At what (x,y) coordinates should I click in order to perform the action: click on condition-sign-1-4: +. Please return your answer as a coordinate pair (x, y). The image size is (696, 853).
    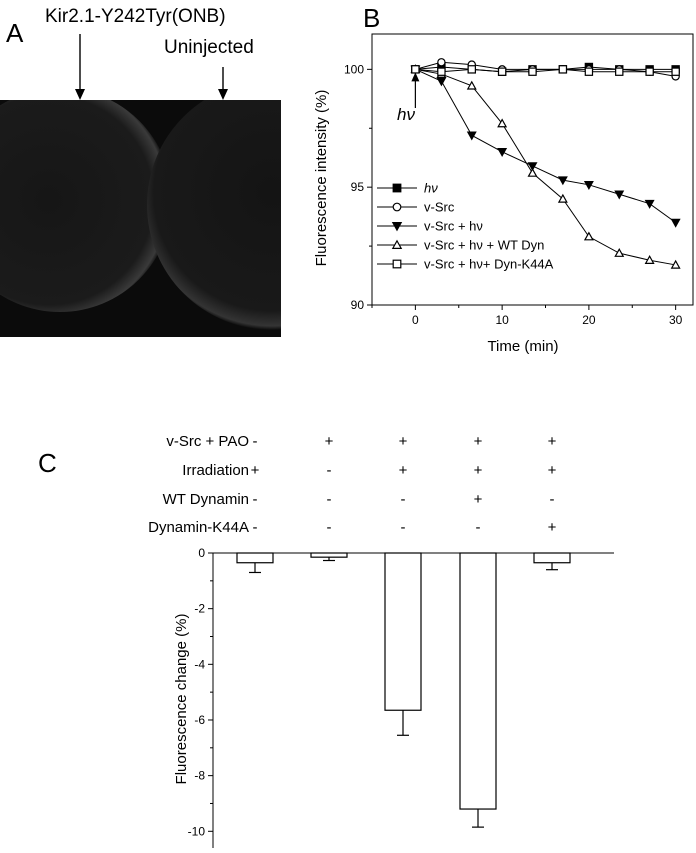
    Looking at the image, I should click on (552, 470).